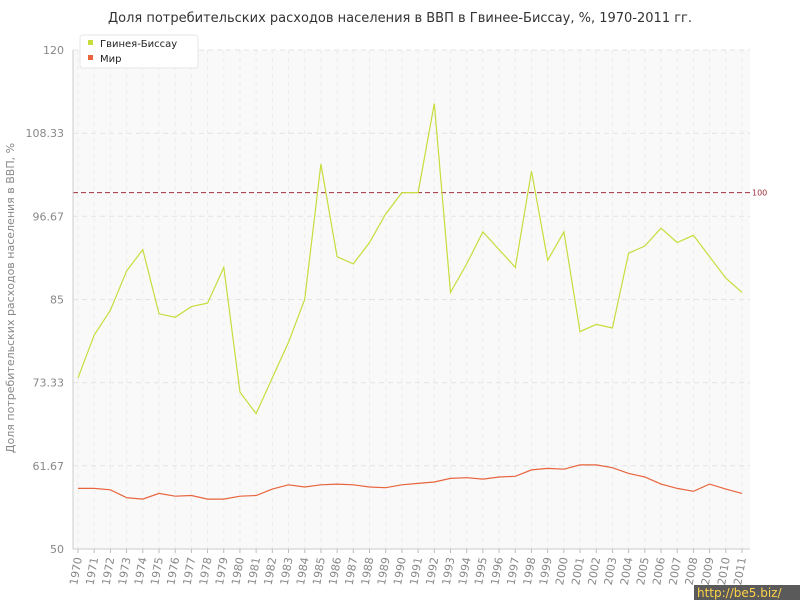  Describe the element at coordinates (90, 57) in the screenshot. I see `legend-swatch-world` at that location.